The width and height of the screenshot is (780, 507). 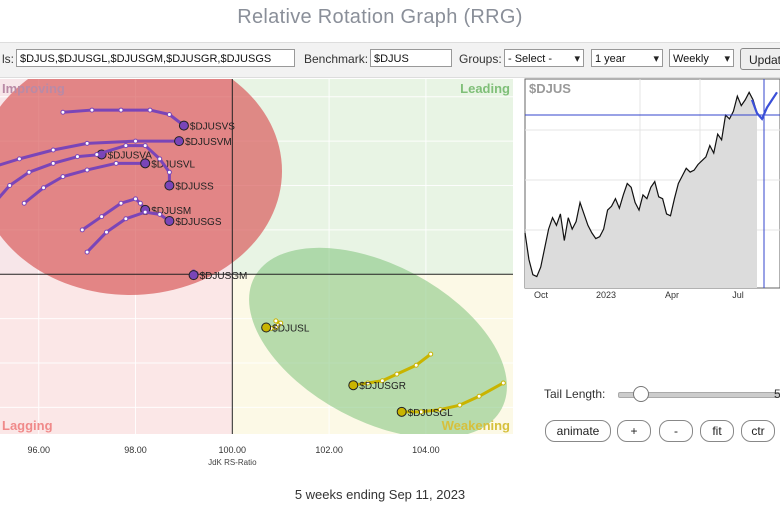 I want to click on zoom-out-button: -, so click(x=676, y=431).